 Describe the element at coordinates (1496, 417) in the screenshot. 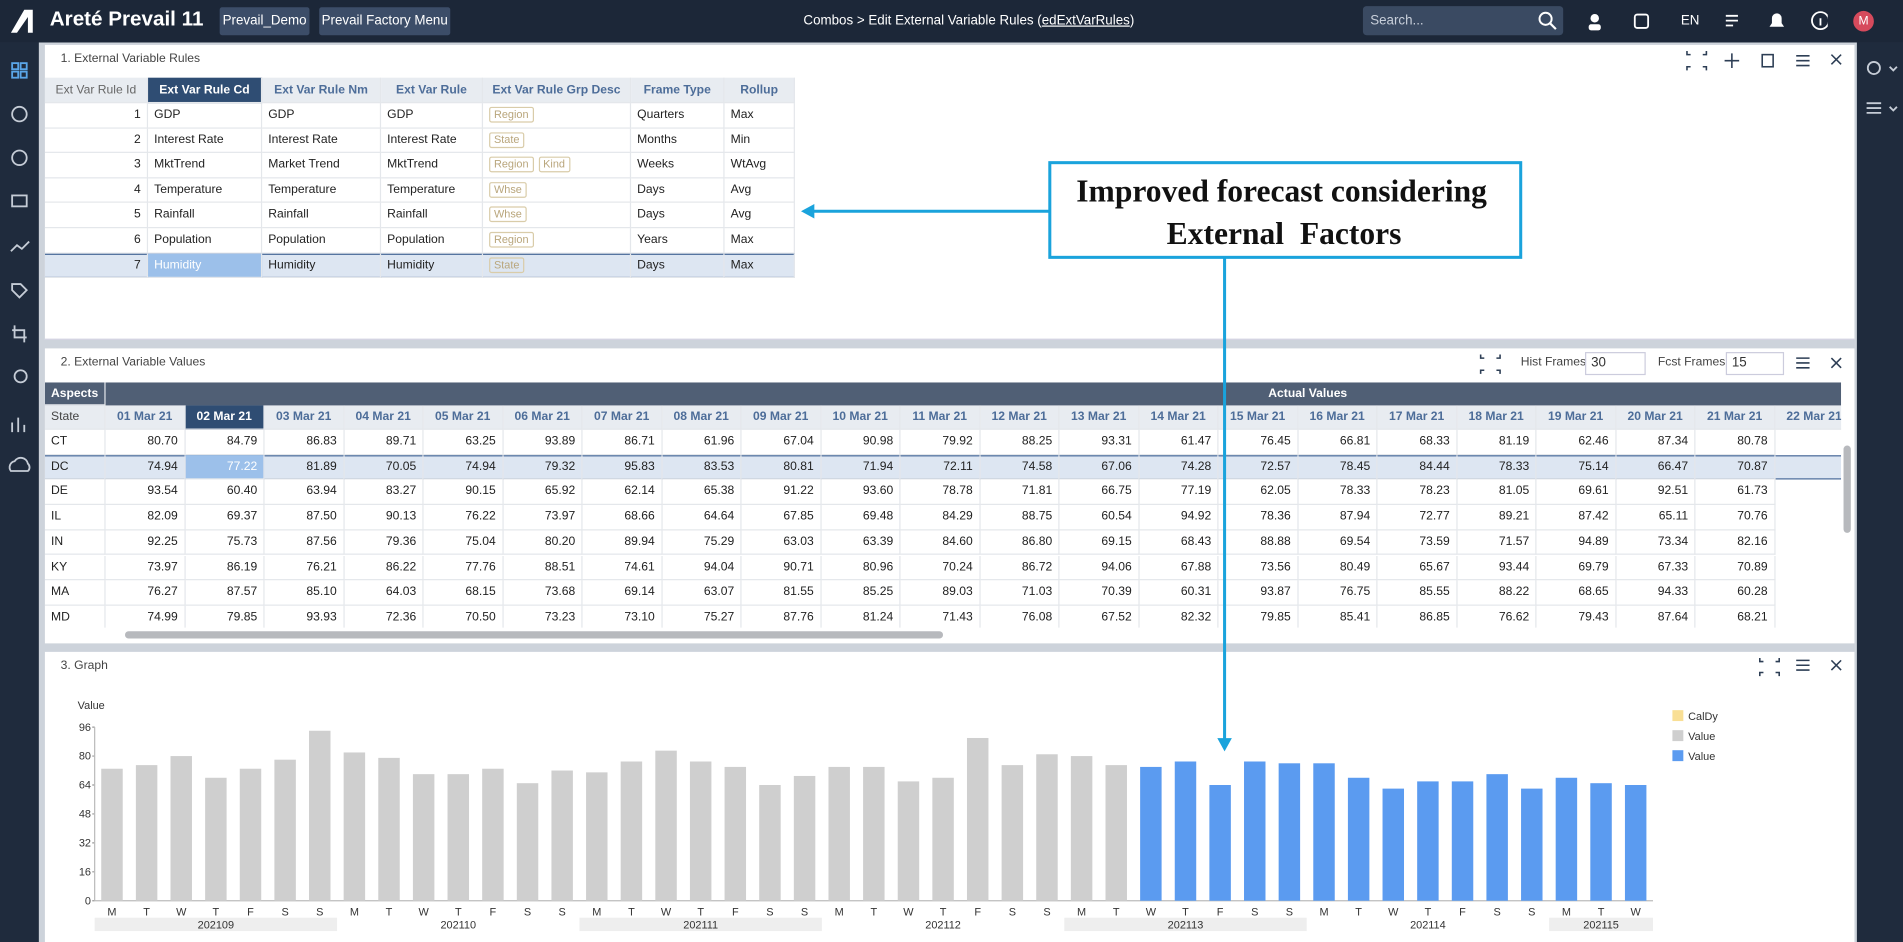

I see `date-header: 18 Mar 21` at that location.